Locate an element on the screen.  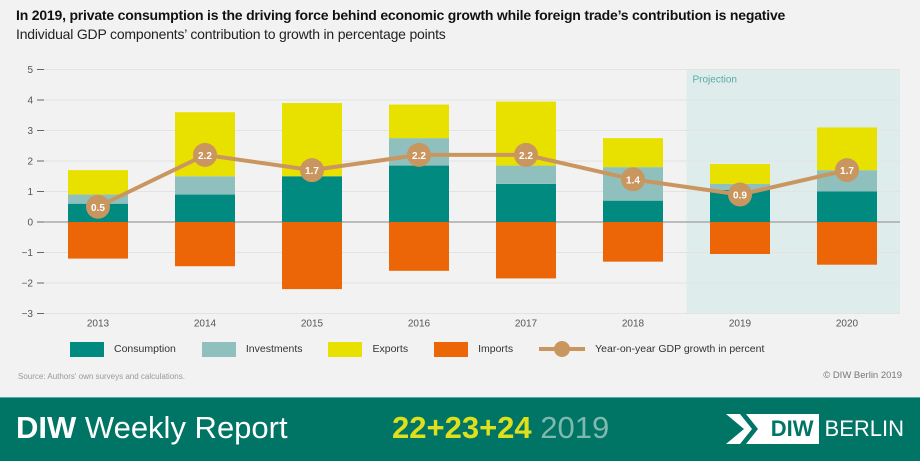
bar-consumption-2017 is located at coordinates (526, 202).